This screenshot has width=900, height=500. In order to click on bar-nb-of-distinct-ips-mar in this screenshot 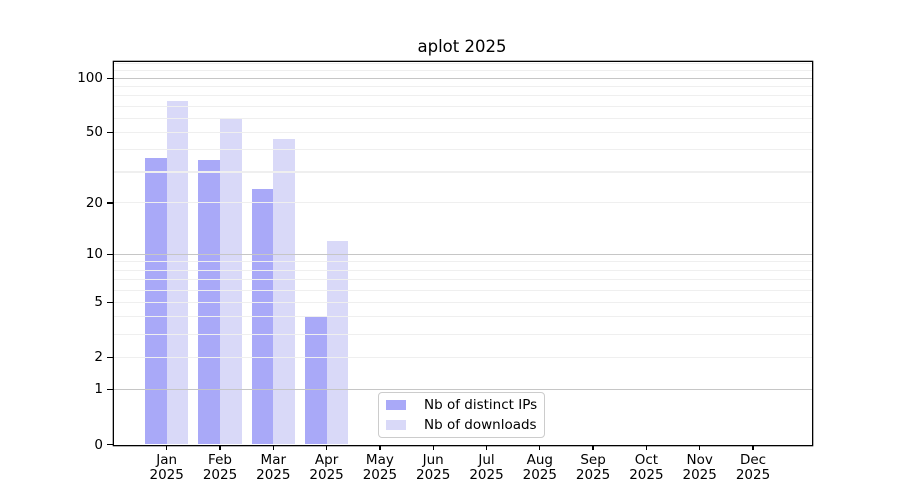, I will do `click(262, 317)`.